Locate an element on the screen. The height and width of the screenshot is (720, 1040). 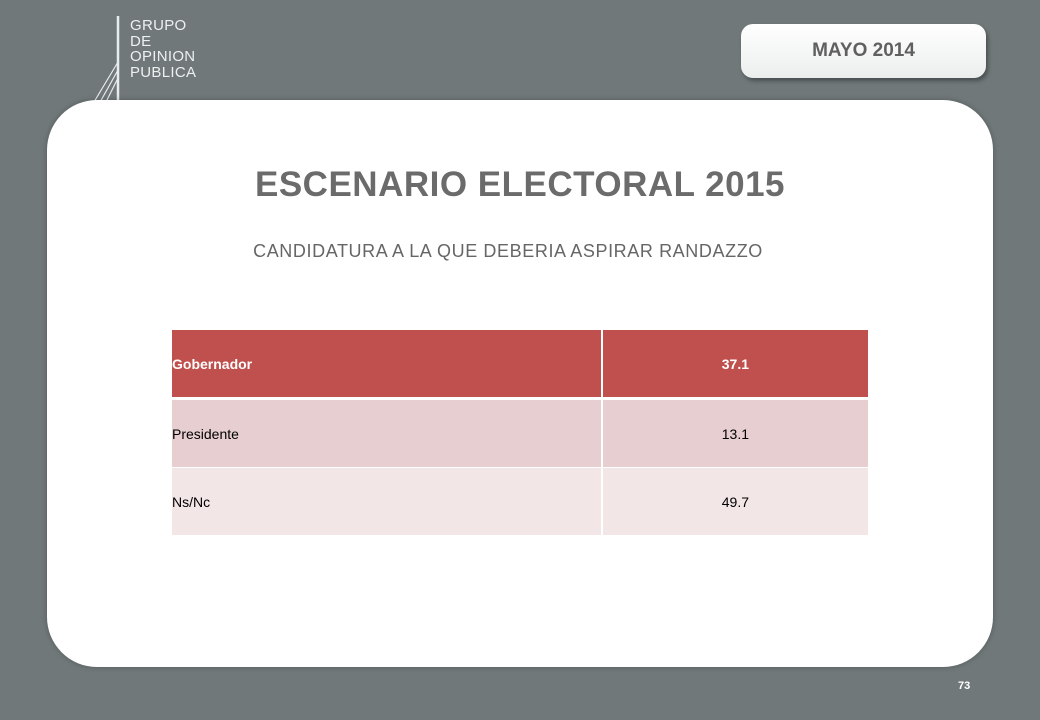
logo: GRUPO DE OPINION PUBLICA is located at coordinates (147, 62).